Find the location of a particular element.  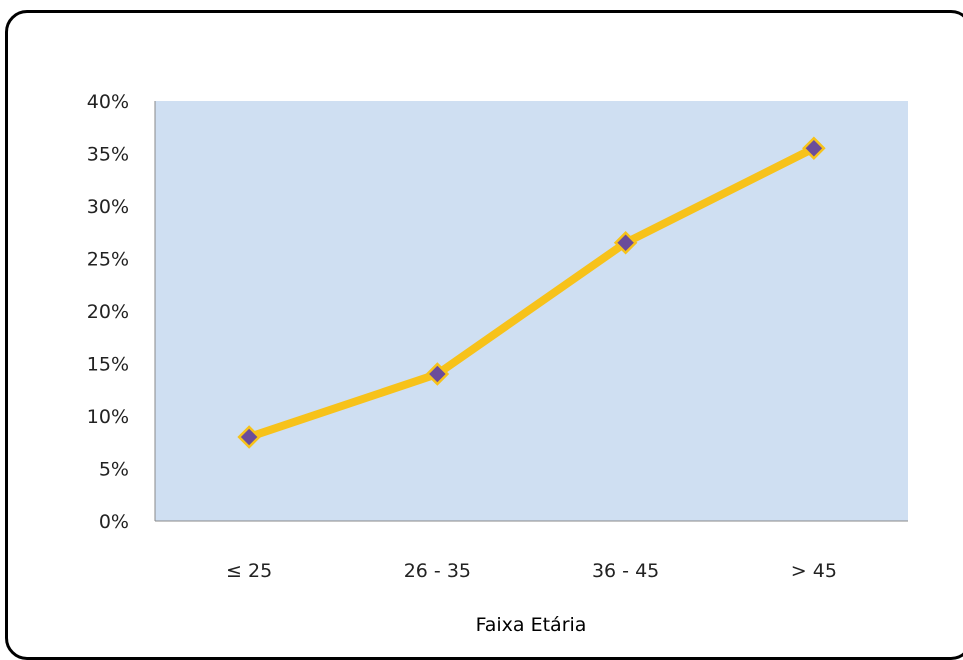

y-tick-label: 30% is located at coordinates (108, 207).